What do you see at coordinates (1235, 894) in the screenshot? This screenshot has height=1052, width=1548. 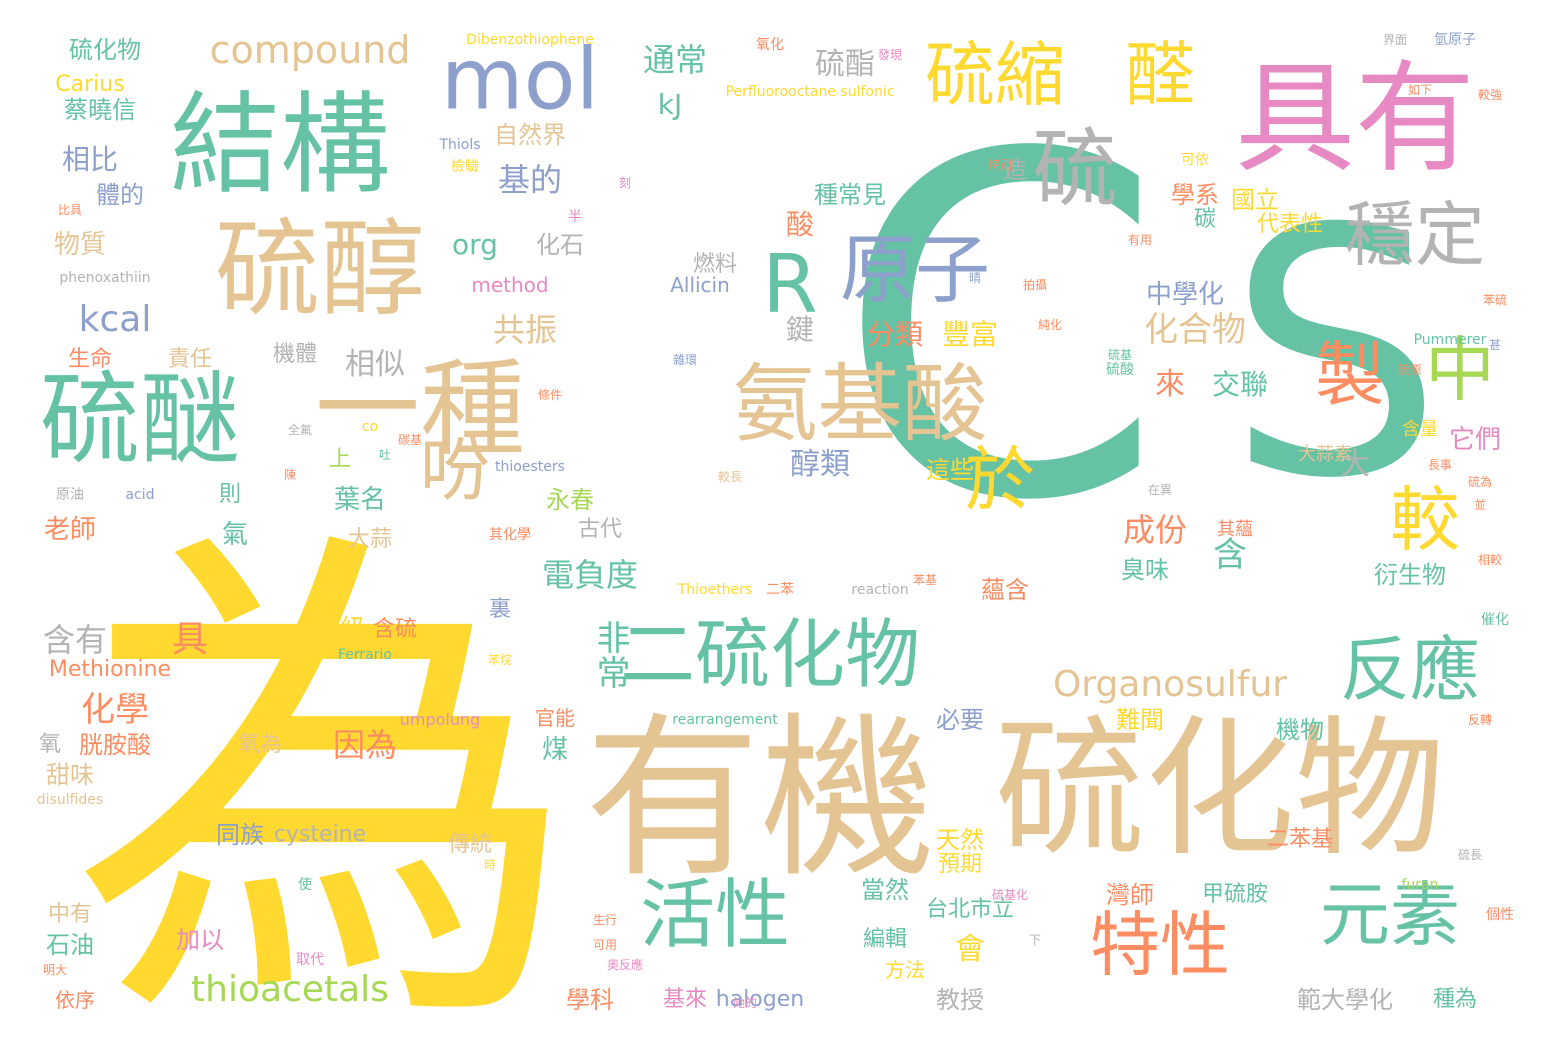 I see `cloud-word: 甲硫胺` at bounding box center [1235, 894].